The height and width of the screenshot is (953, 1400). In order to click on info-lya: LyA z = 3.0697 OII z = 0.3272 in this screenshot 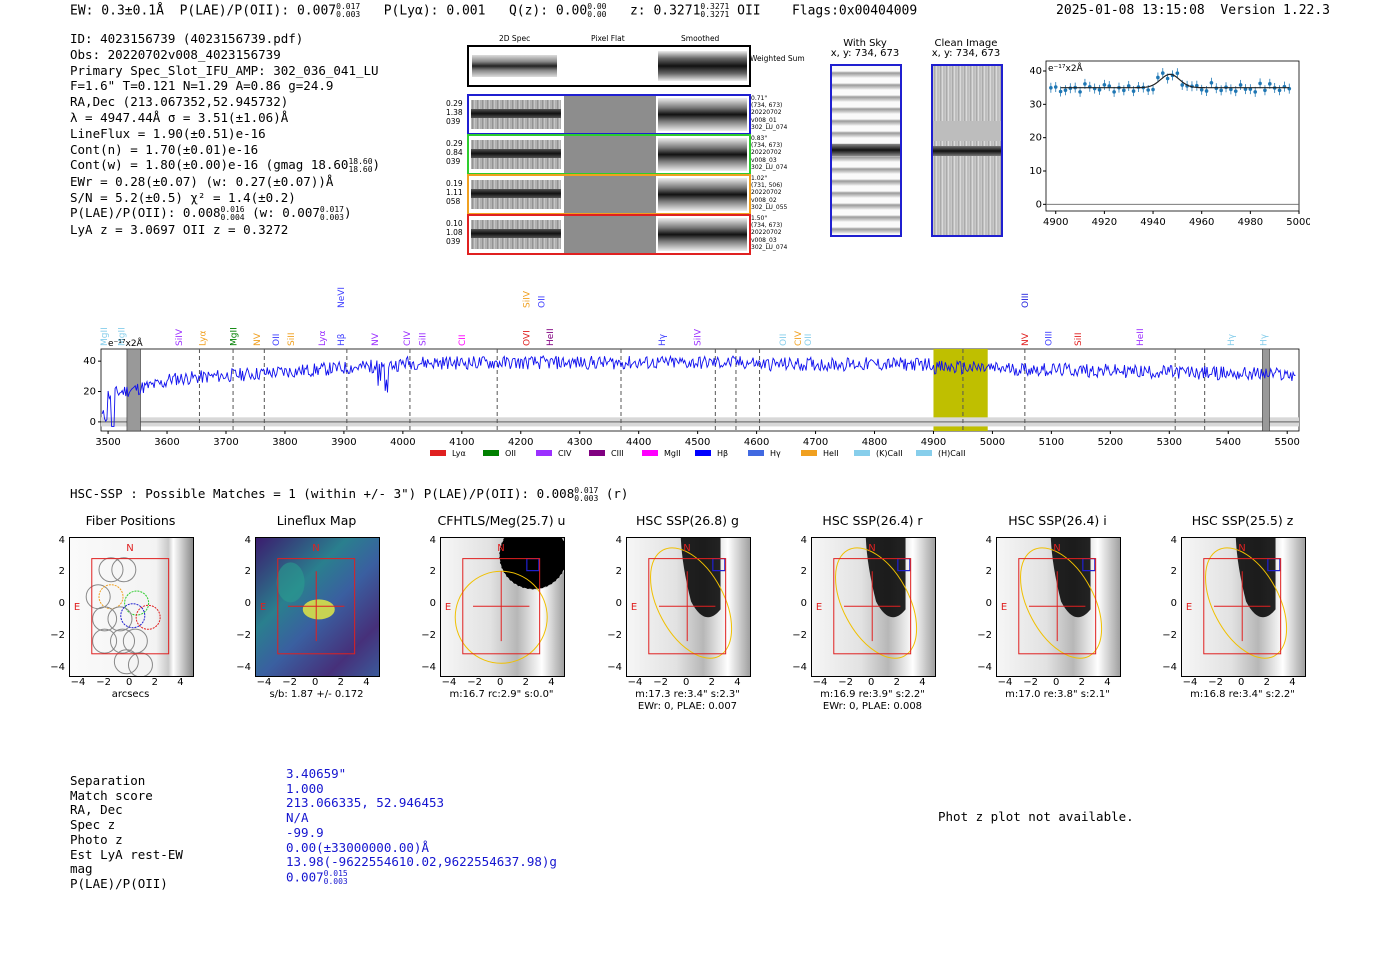, I will do `click(179, 229)`.